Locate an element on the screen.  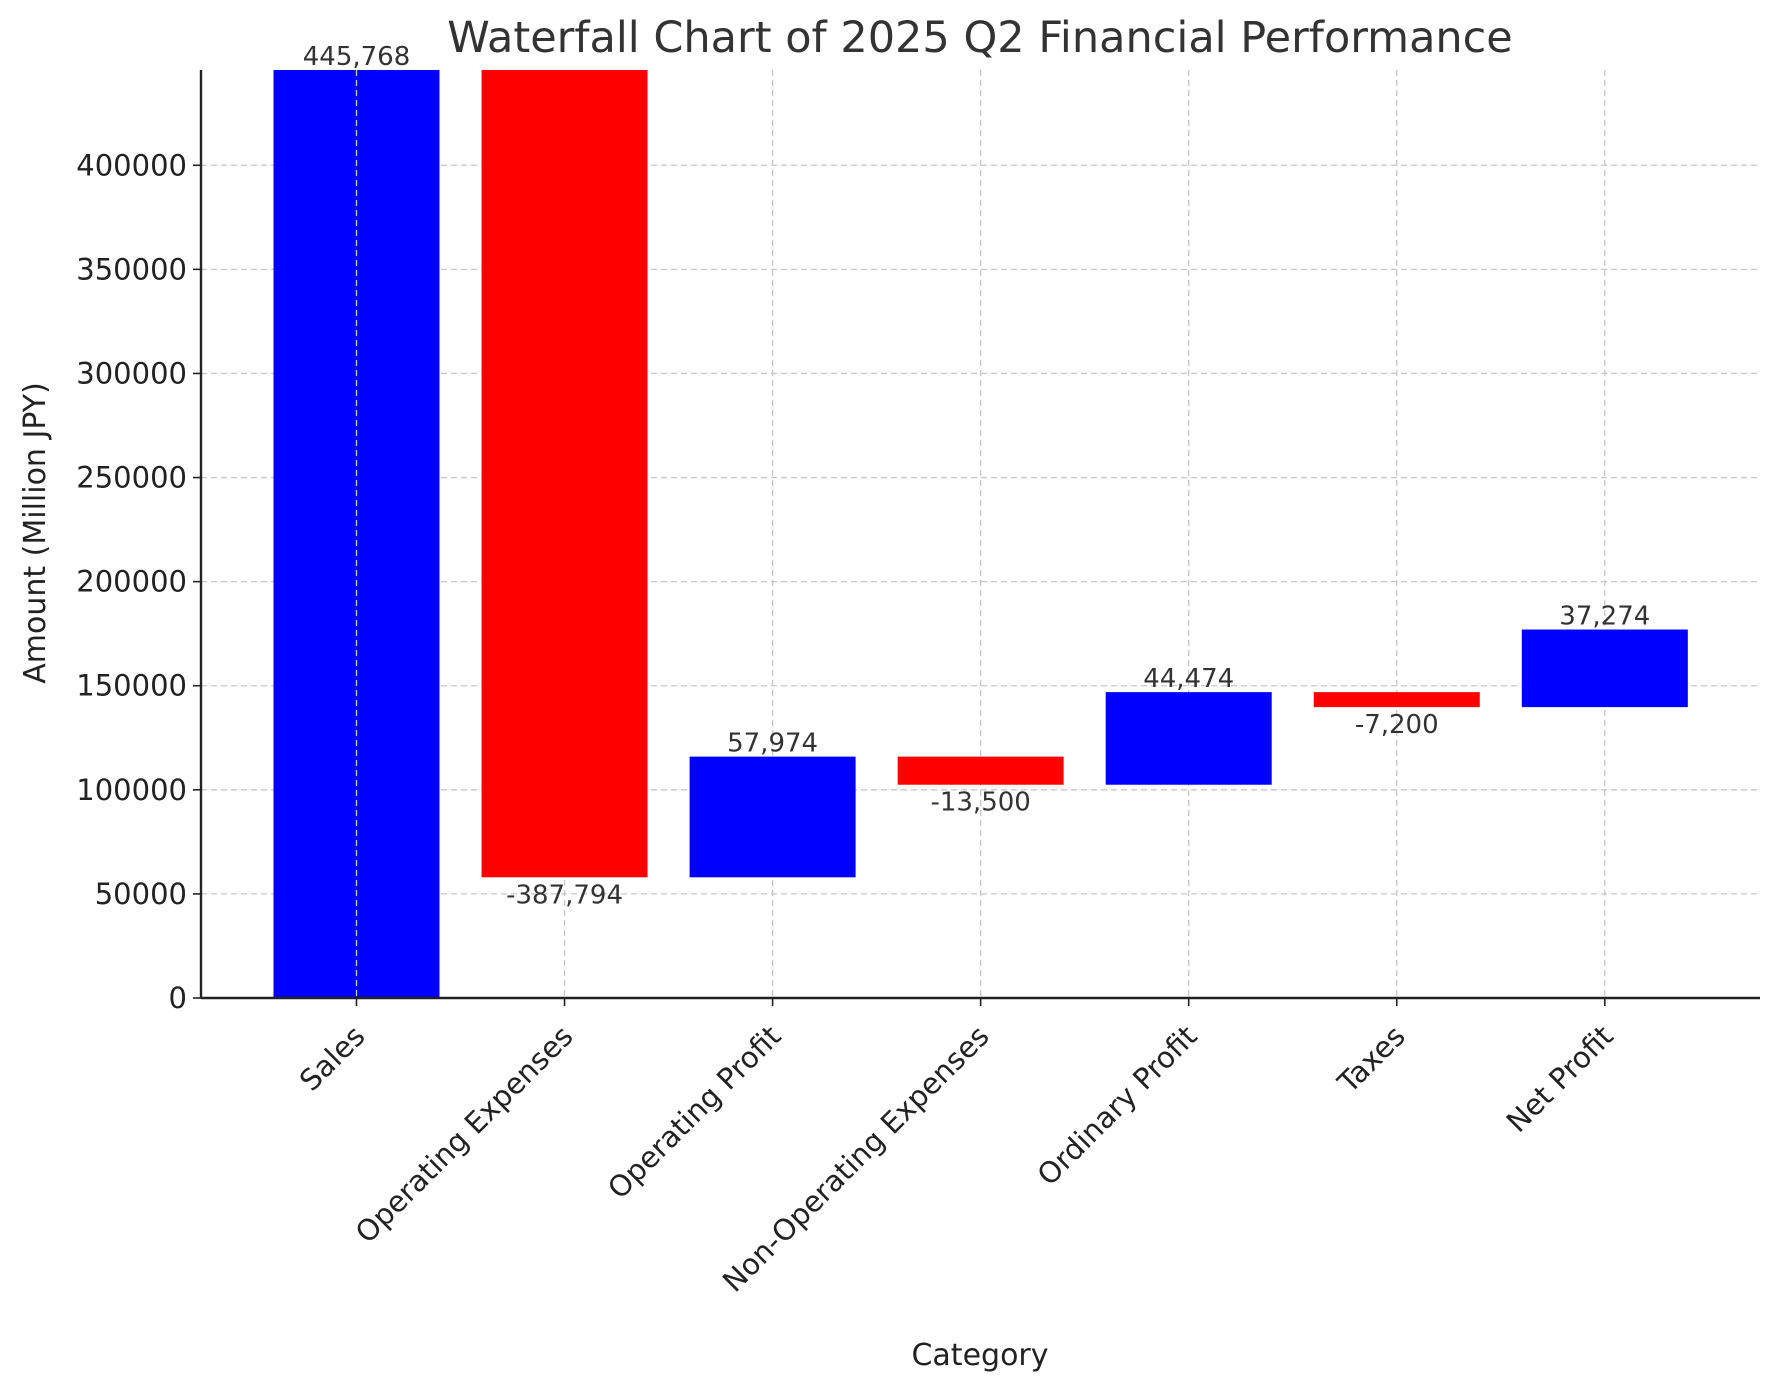
x-tick-label: Operating Profit is located at coordinates (694, 1112).